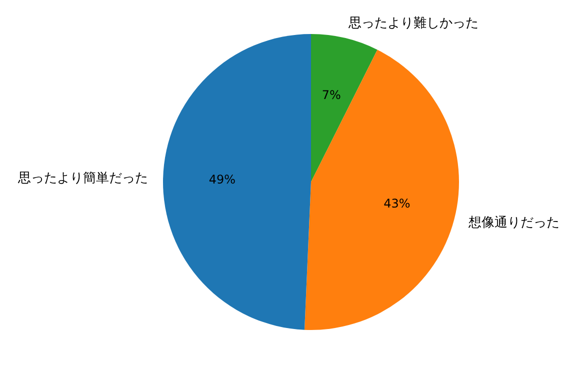 Image resolution: width=576 pixels, height=377 pixels. What do you see at coordinates (514, 223) in the screenshot?
I see `slice-label: 想像通りだった` at bounding box center [514, 223].